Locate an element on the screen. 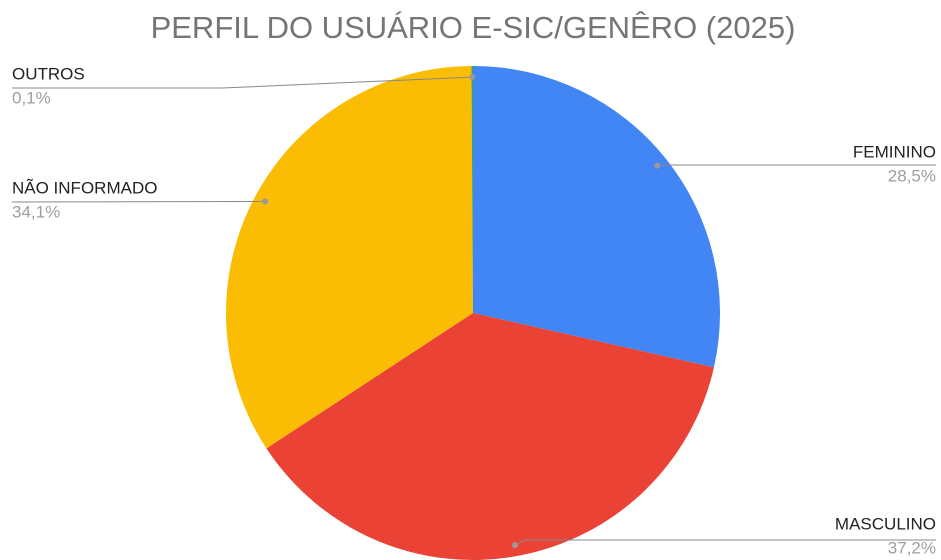  slice-value-label: 34,1% is located at coordinates (36, 211).